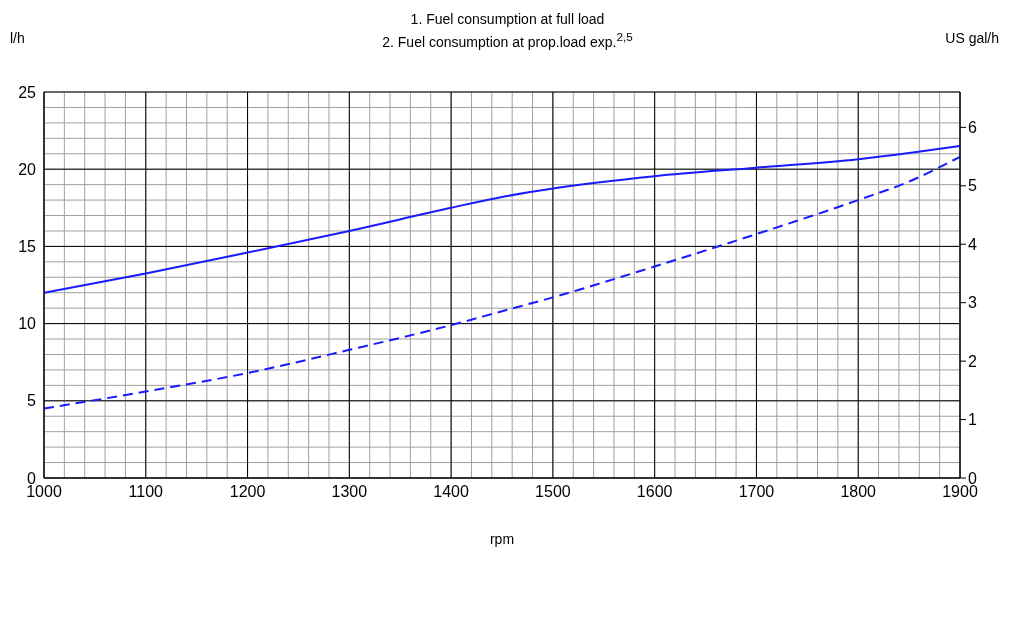 The width and height of the screenshot is (1015, 626). What do you see at coordinates (972, 186) in the screenshot?
I see `y2-tick-label: 5` at bounding box center [972, 186].